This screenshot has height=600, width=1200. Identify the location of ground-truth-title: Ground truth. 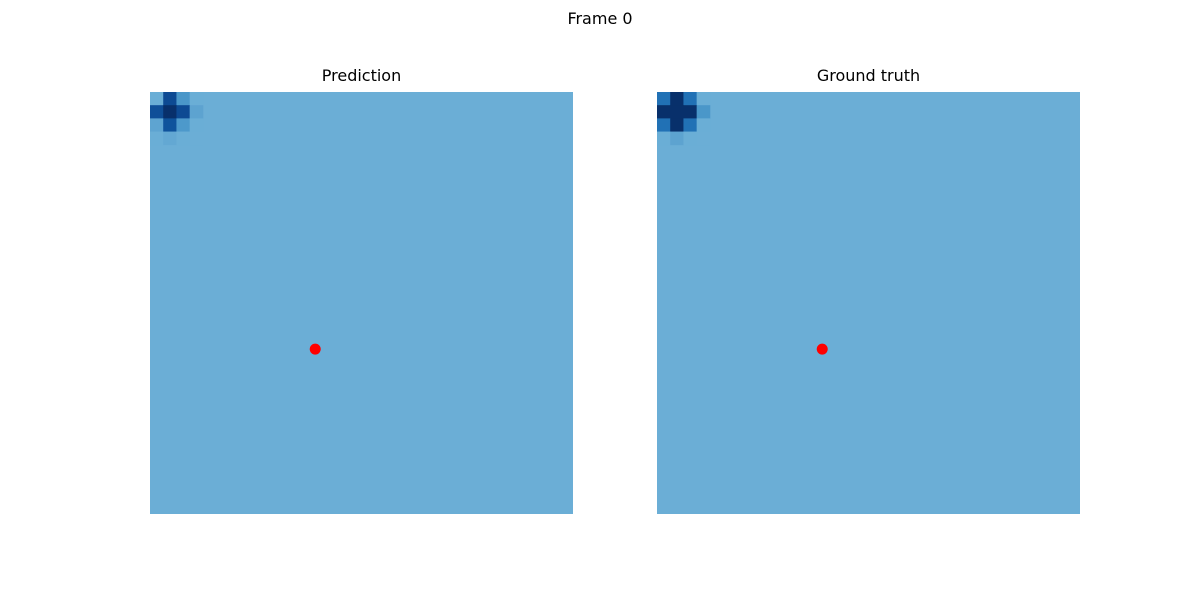
(868, 75).